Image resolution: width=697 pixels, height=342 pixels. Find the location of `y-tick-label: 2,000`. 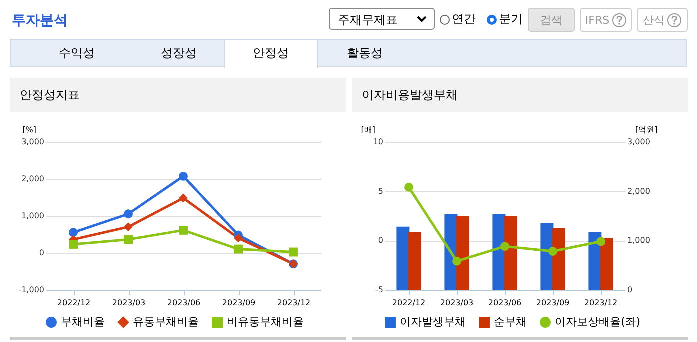

y-tick-label: 2,000 is located at coordinates (33, 179).